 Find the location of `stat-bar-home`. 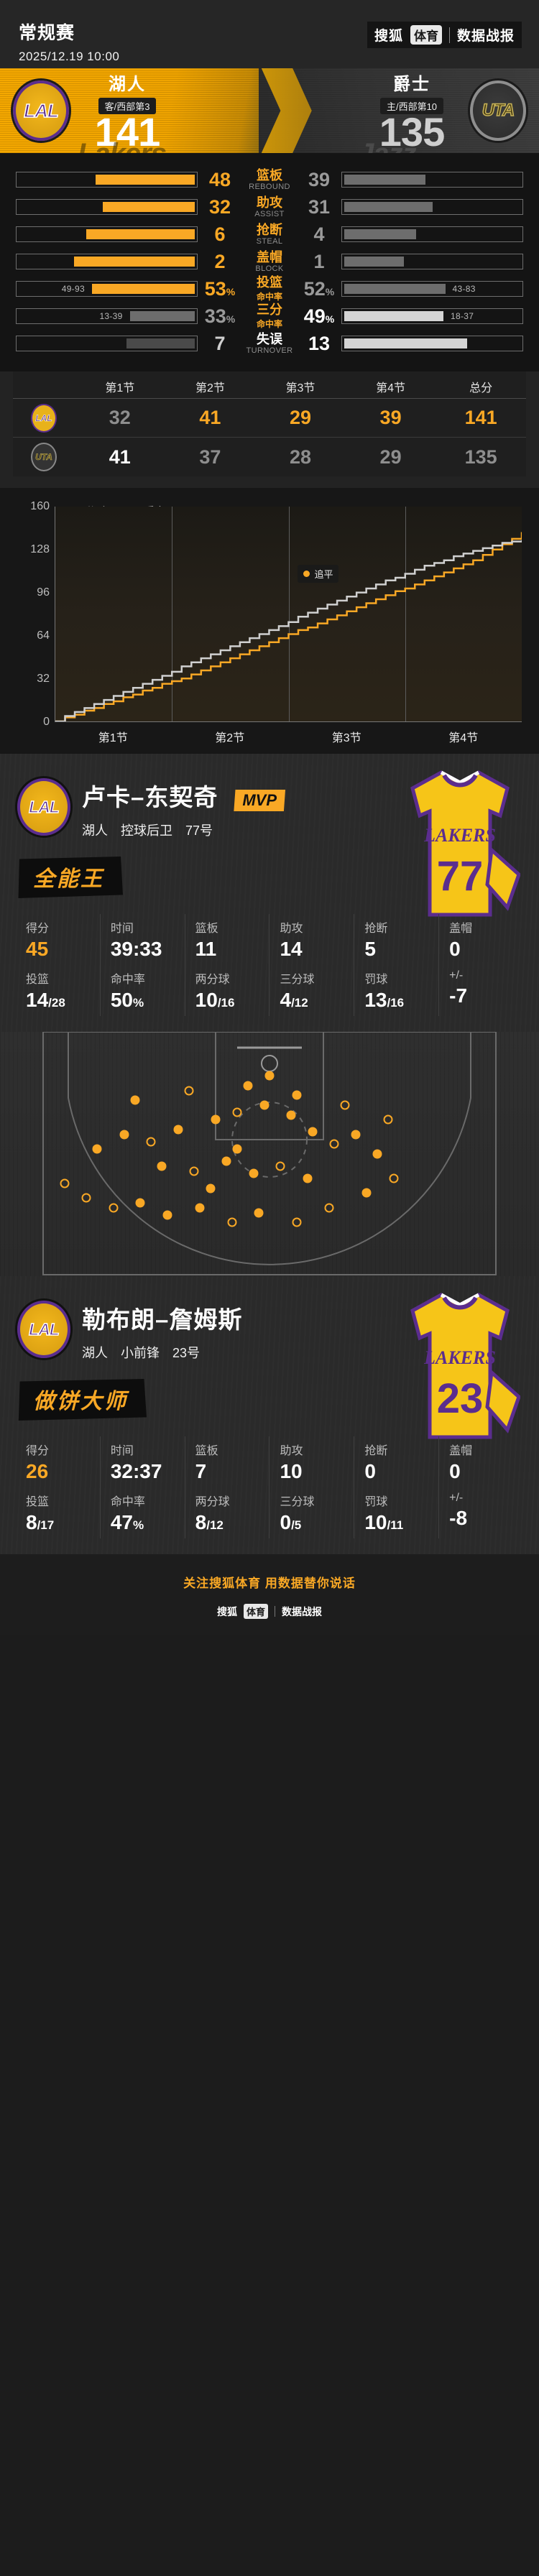

stat-bar-home is located at coordinates (432, 343).